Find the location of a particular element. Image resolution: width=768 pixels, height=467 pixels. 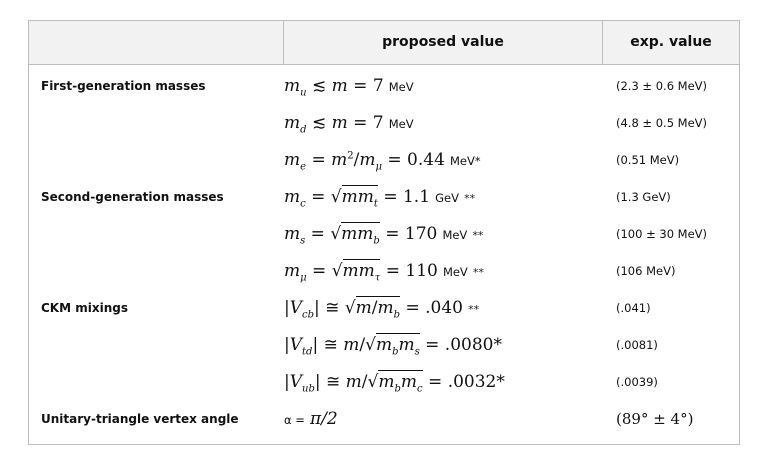

exp-value: (106 MeV) is located at coordinates (646, 271).